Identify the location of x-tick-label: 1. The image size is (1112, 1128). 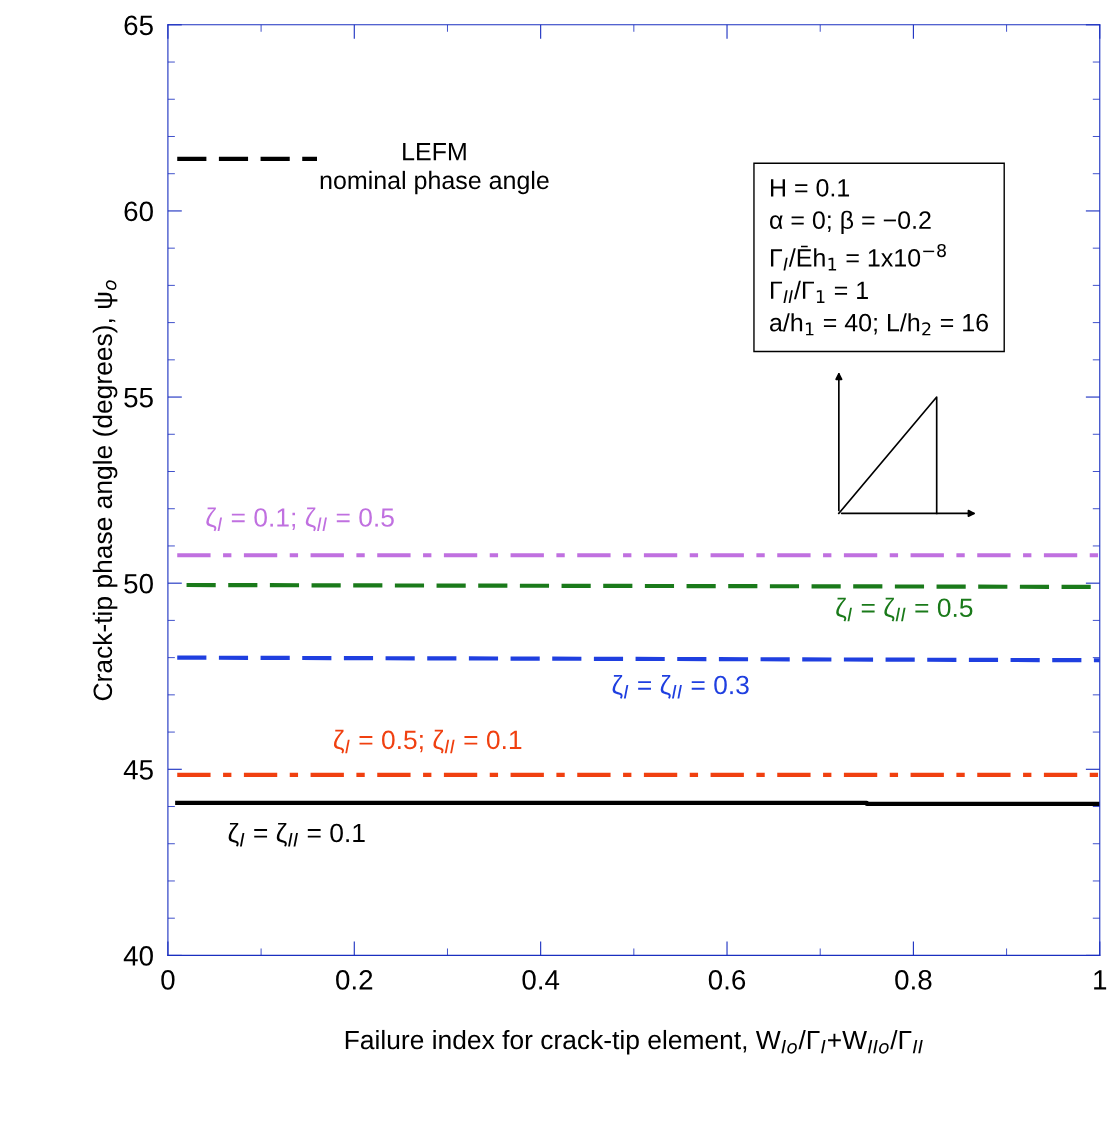
(1100, 980).